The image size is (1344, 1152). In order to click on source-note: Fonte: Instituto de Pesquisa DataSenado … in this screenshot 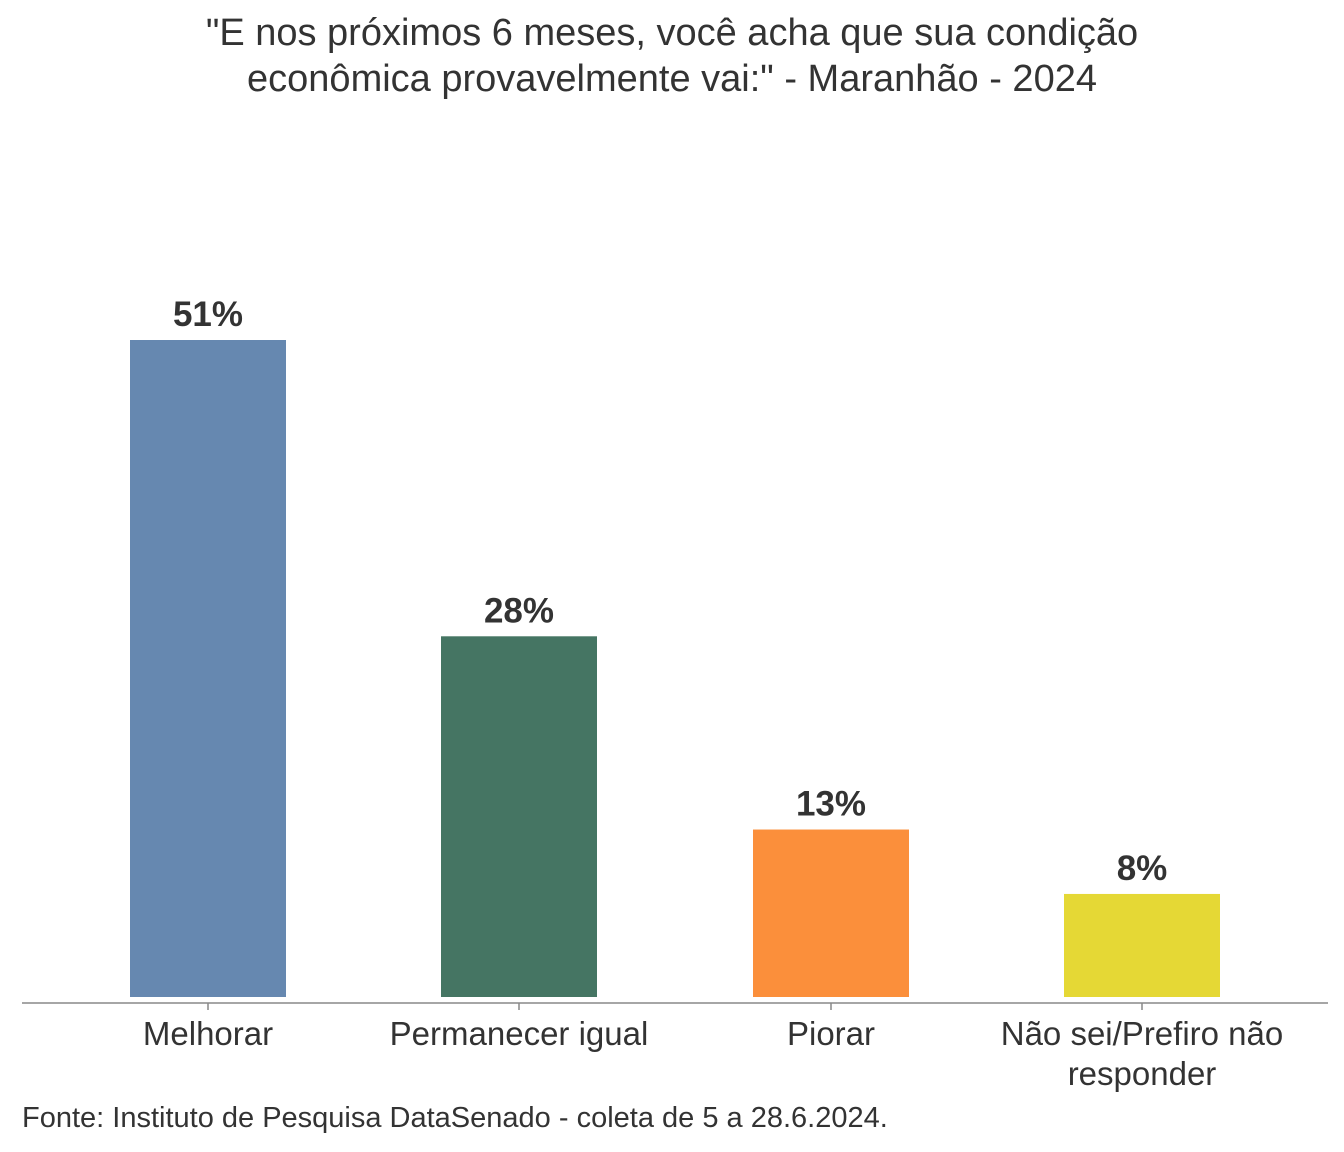, I will do `click(455, 1118)`.